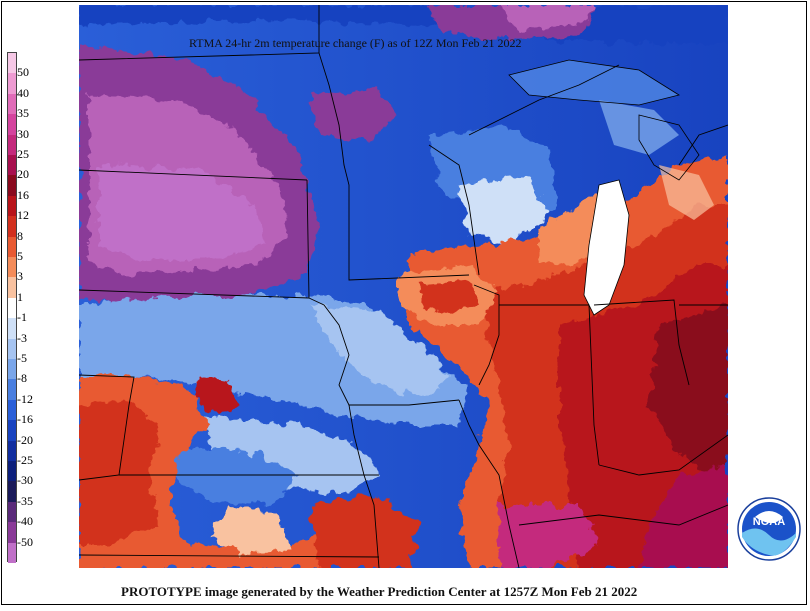  What do you see at coordinates (23, 174) in the screenshot?
I see `legend-label: 20` at bounding box center [23, 174].